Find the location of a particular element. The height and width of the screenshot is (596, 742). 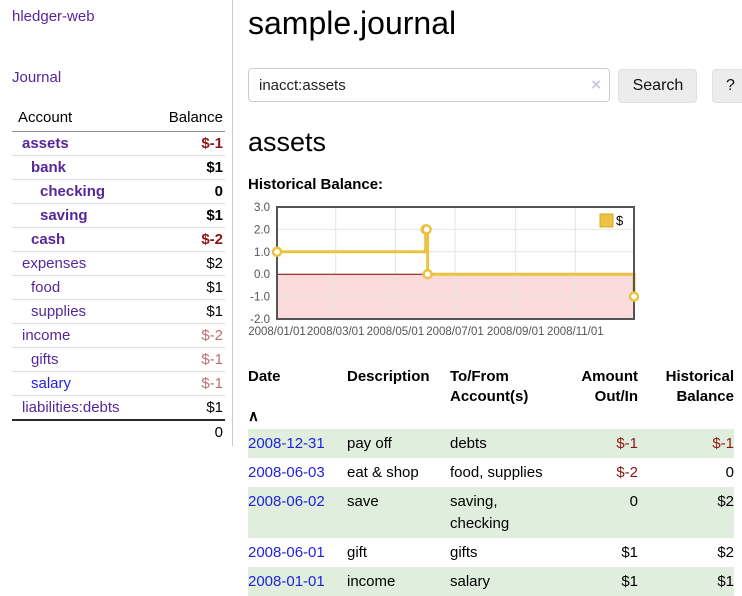

accounts-header-row: Account Balance is located at coordinates (118, 118).